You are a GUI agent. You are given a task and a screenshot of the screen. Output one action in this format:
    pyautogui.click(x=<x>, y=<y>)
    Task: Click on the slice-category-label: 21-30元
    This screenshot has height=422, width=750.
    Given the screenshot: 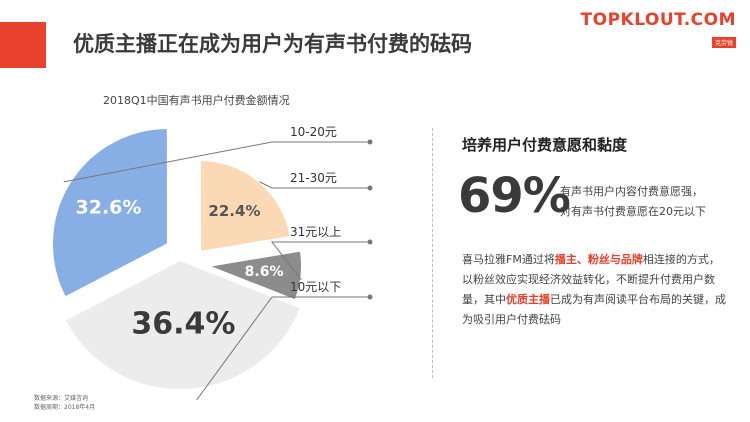 What is the action you would take?
    pyautogui.click(x=313, y=178)
    